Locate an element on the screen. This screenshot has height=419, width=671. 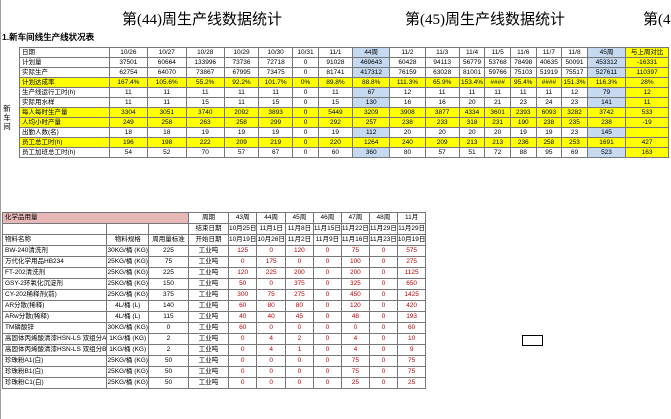
production-row-label: 实际生产 is located at coordinates (64, 72).